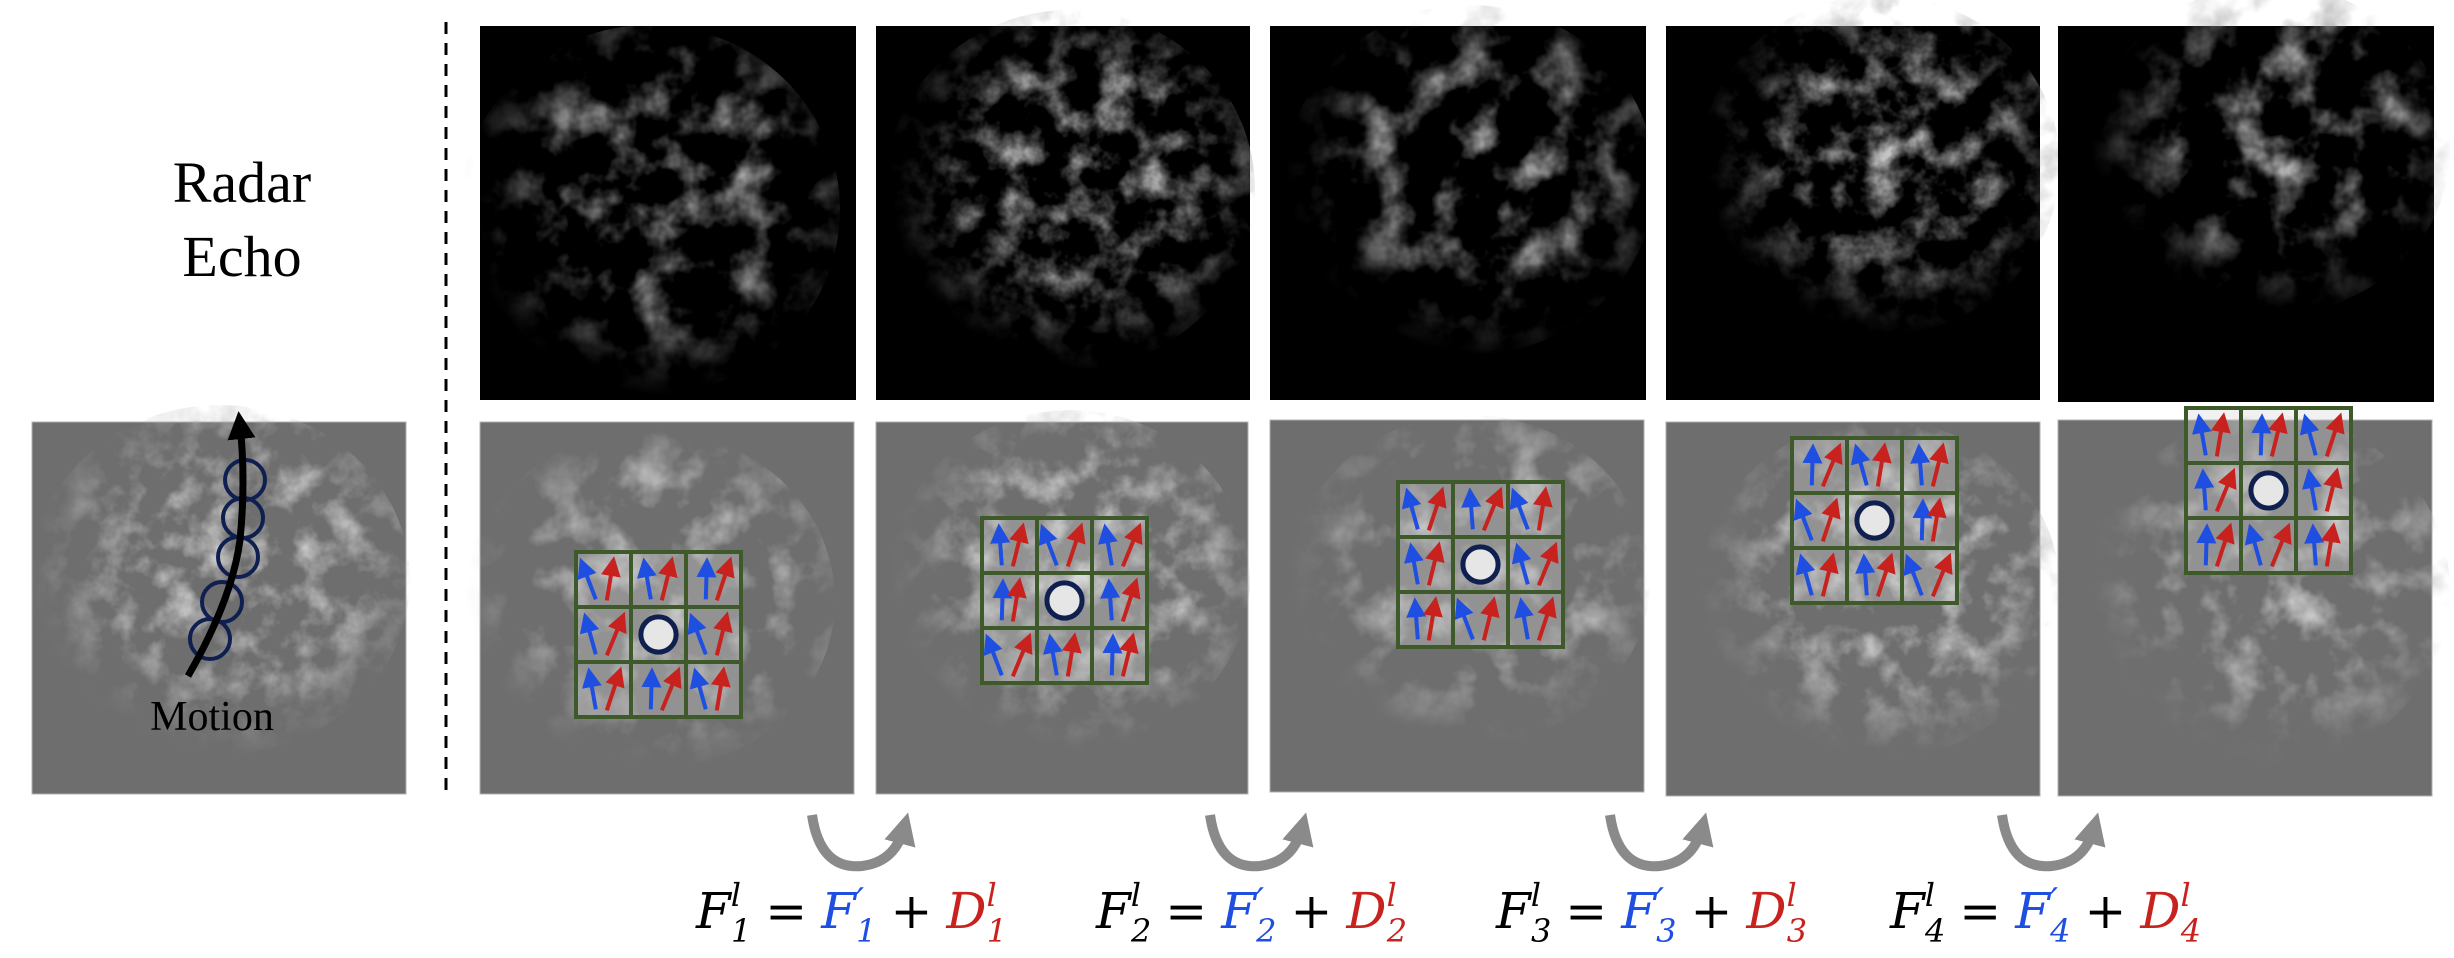 The height and width of the screenshot is (958, 2454). I want to click on eq2-term1-prime: ′, so click(1260, 902).